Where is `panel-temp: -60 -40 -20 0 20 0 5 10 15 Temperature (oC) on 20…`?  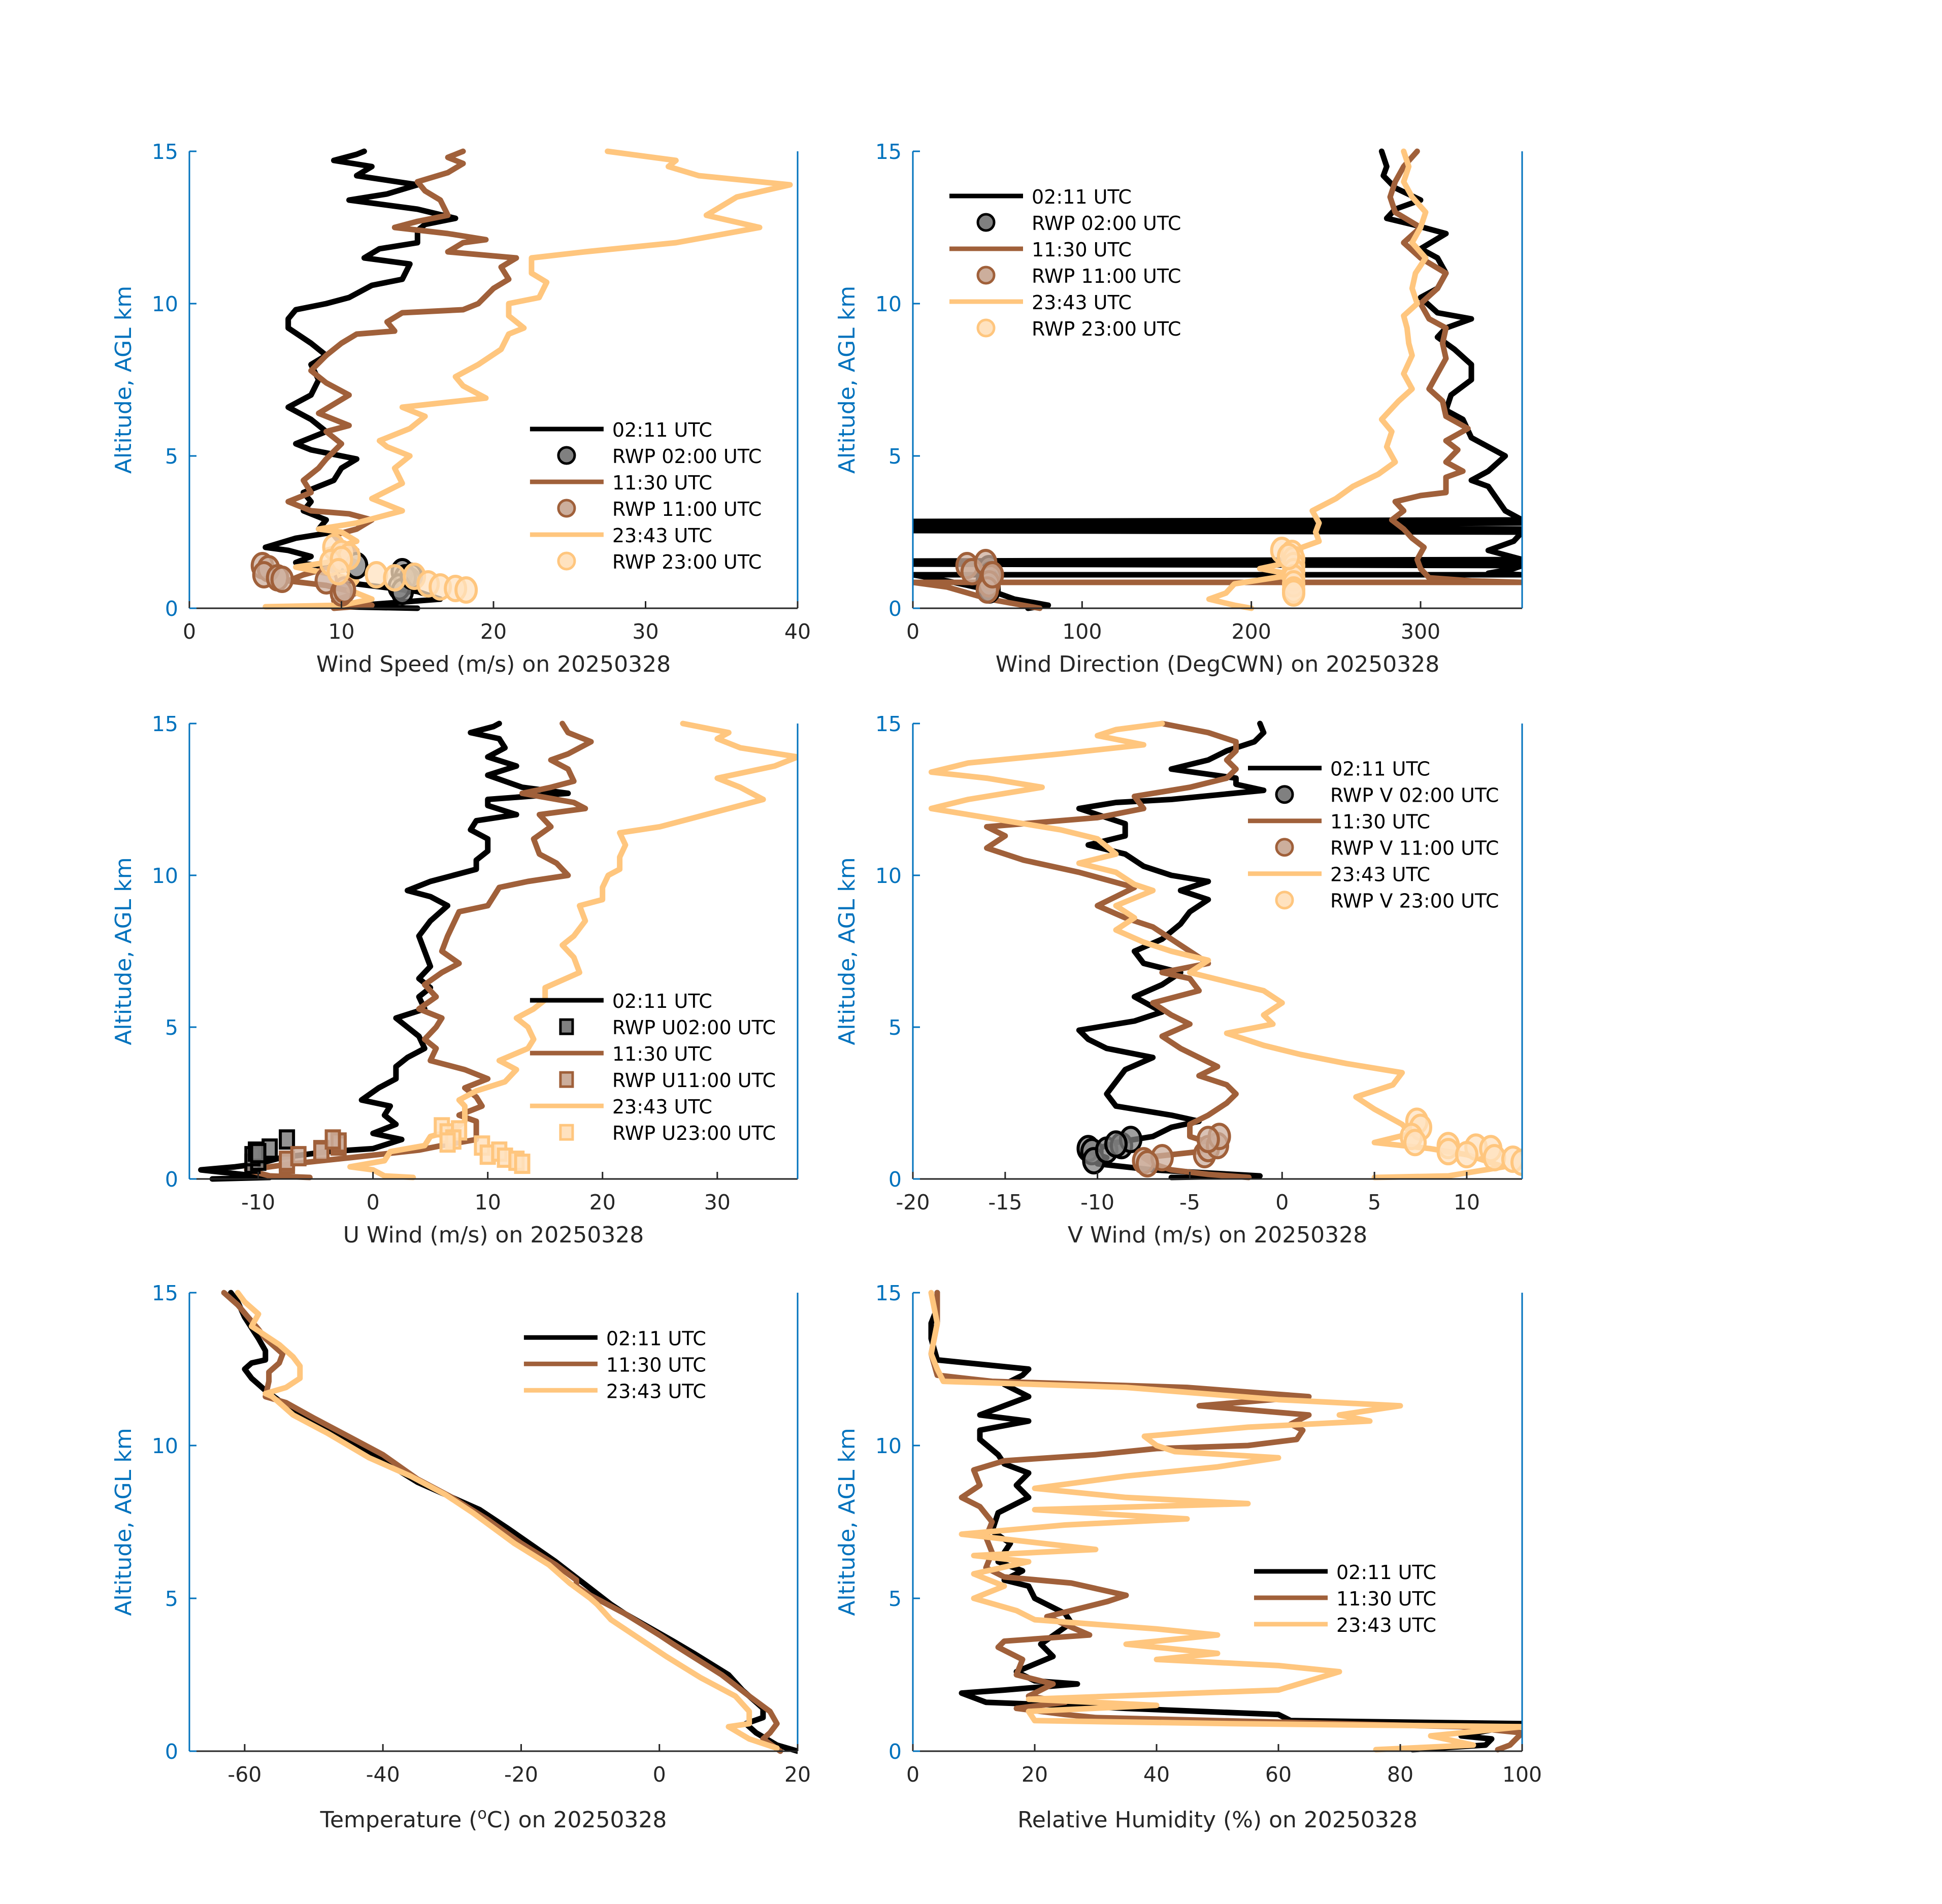 panel-temp: -60 -40 -20 0 20 0 5 10 15 Temperature (oC) on 20… is located at coordinates (461, 1557).